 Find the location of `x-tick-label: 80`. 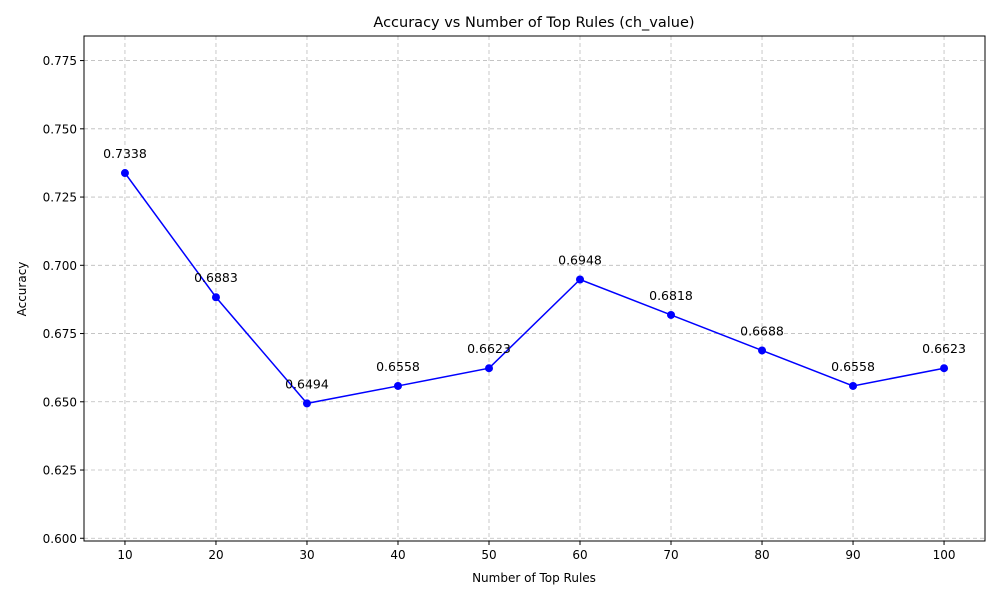

x-tick-label: 80 is located at coordinates (761, 555).